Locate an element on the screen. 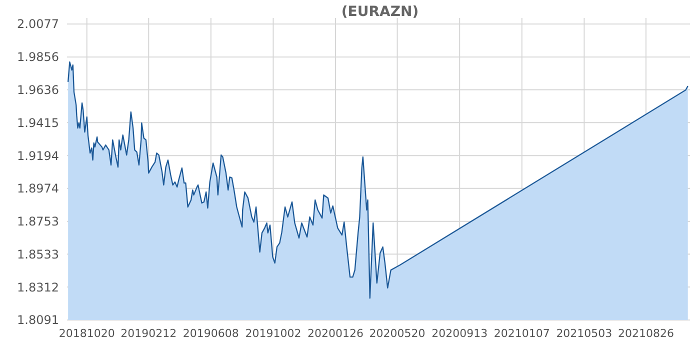  y-tick-label: 1.9194 is located at coordinates (38, 155).